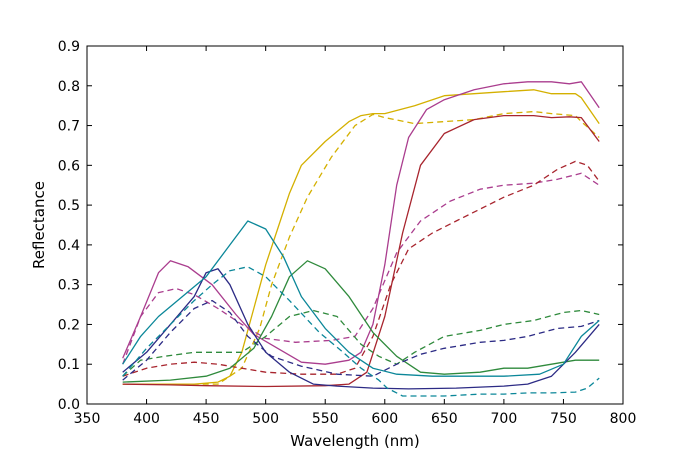 Image resolution: width=692 pixels, height=462 pixels. Describe the element at coordinates (87, 419) in the screenshot. I see `x-tick-label: 350` at that location.